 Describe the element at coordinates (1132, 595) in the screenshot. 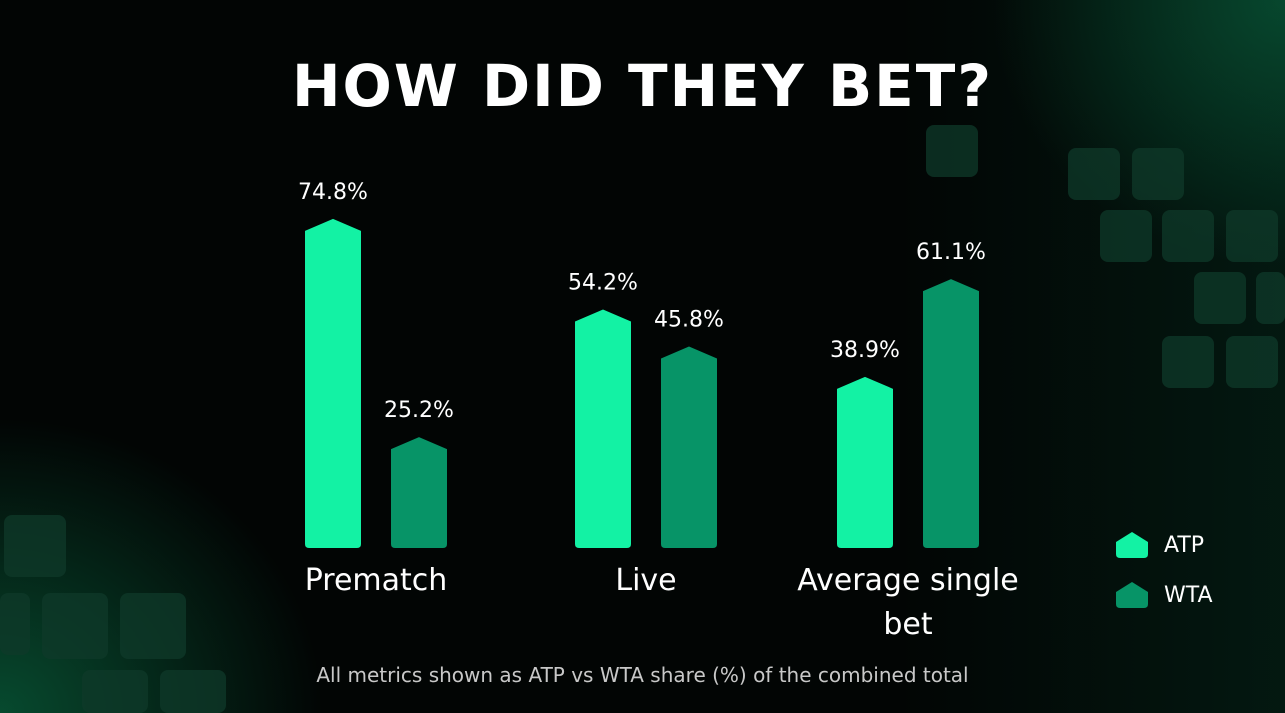

I see `legend-swatch-wta-icon` at that location.